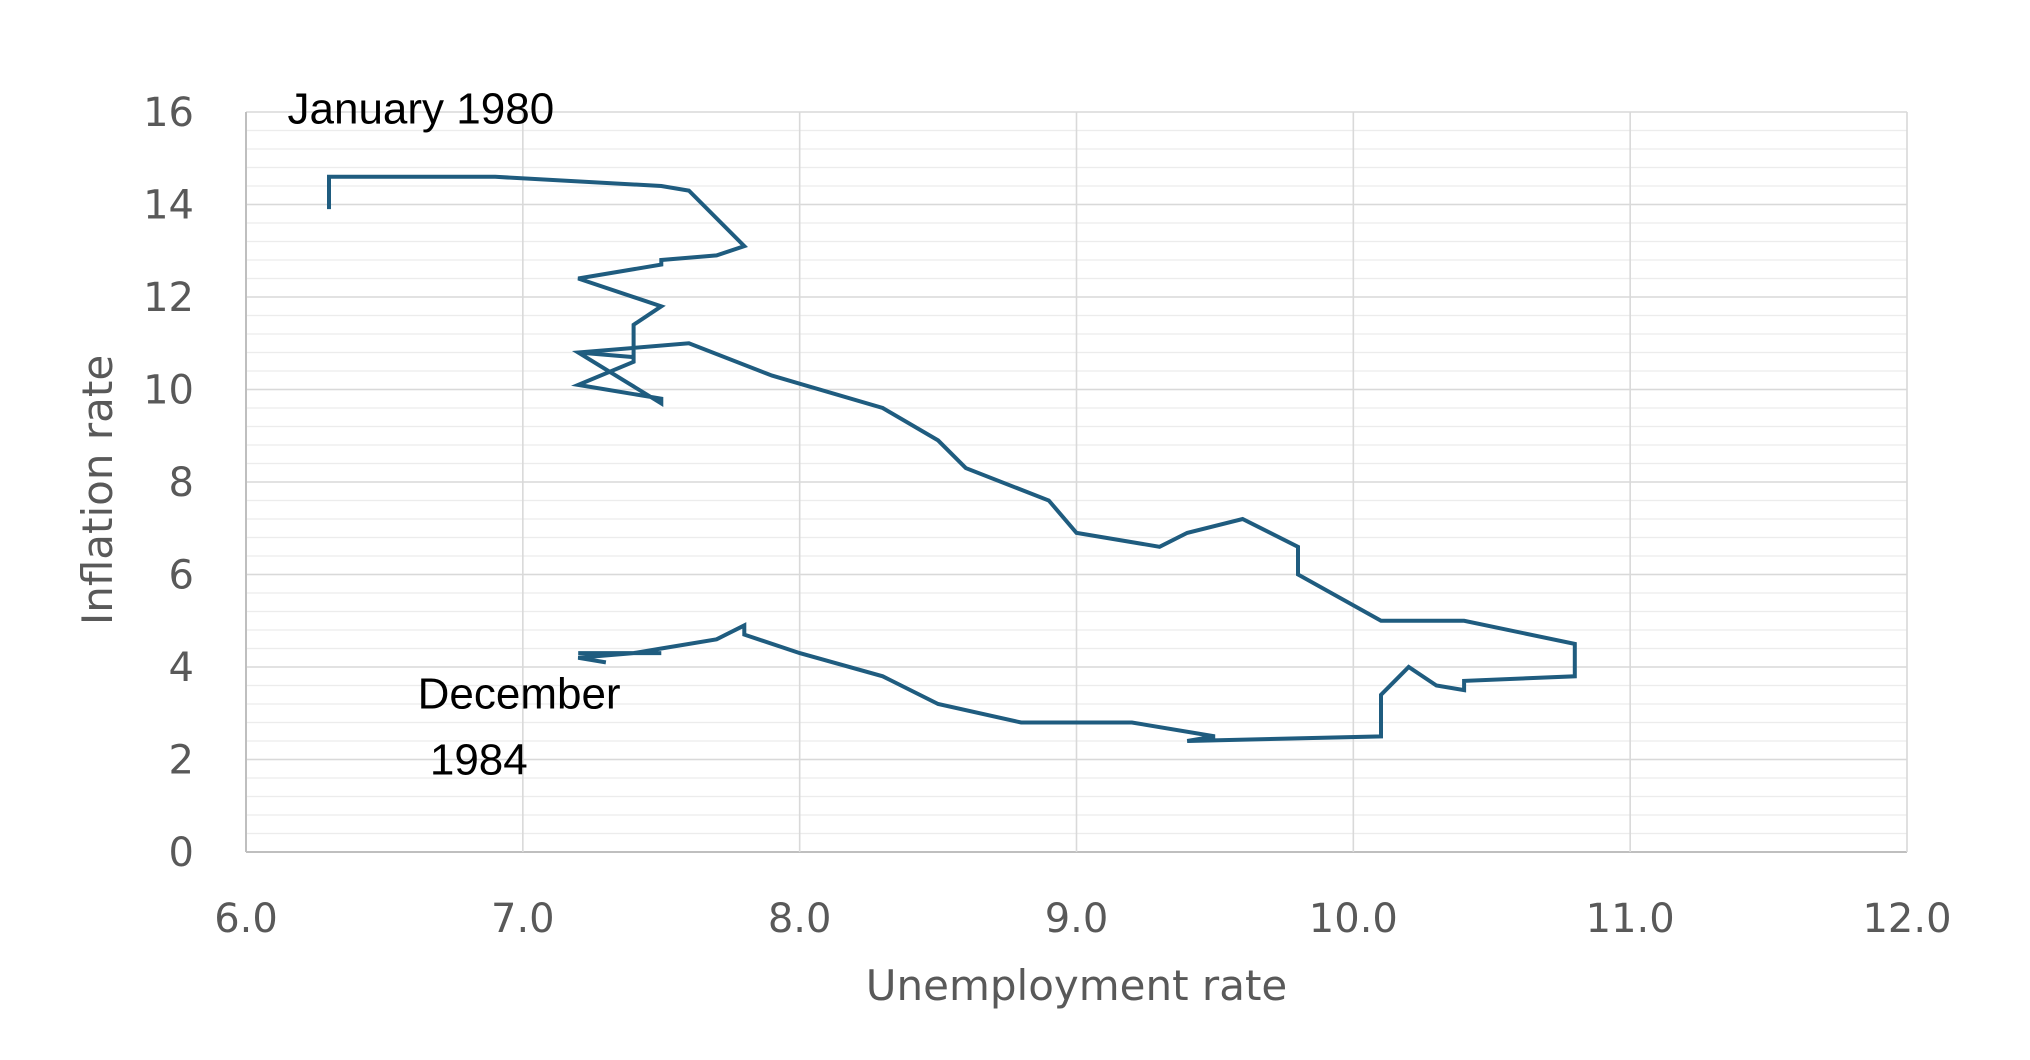 This screenshot has height=1060, width=2030. Describe the element at coordinates (473, 760) in the screenshot. I see `annotation-line: 1984` at that location.